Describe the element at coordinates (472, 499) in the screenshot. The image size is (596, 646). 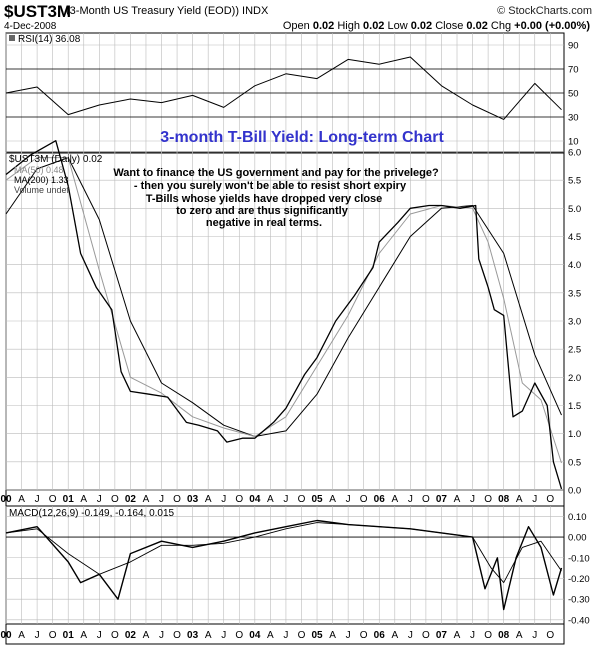
I see `time-tick-label-30: J` at that location.